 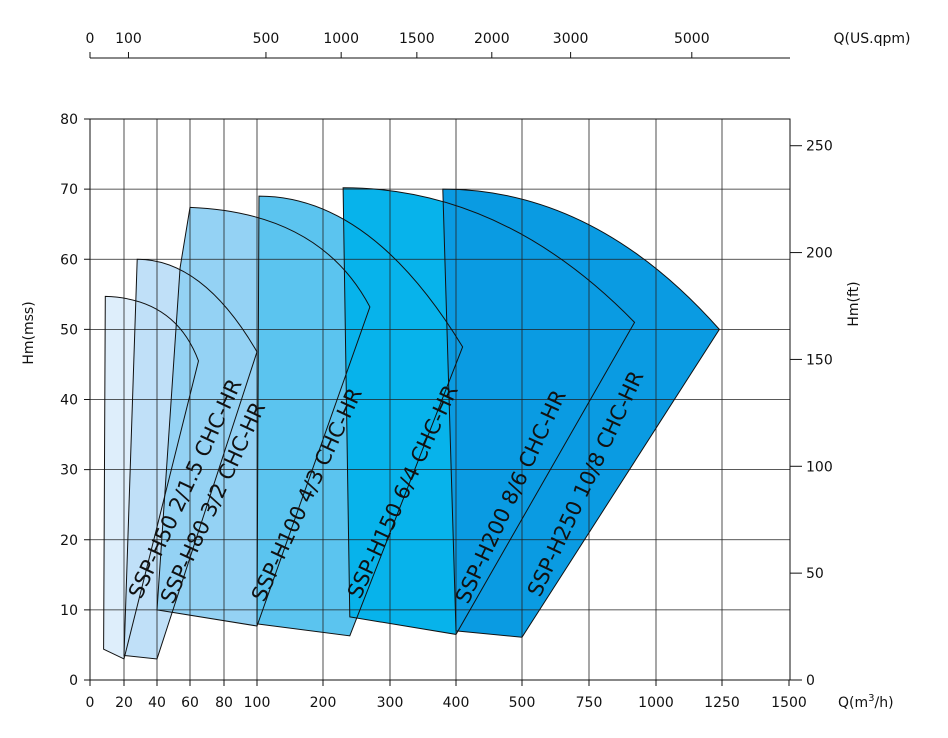 What do you see at coordinates (417, 39) in the screenshot?
I see `top-tick-label: 1500` at bounding box center [417, 39].